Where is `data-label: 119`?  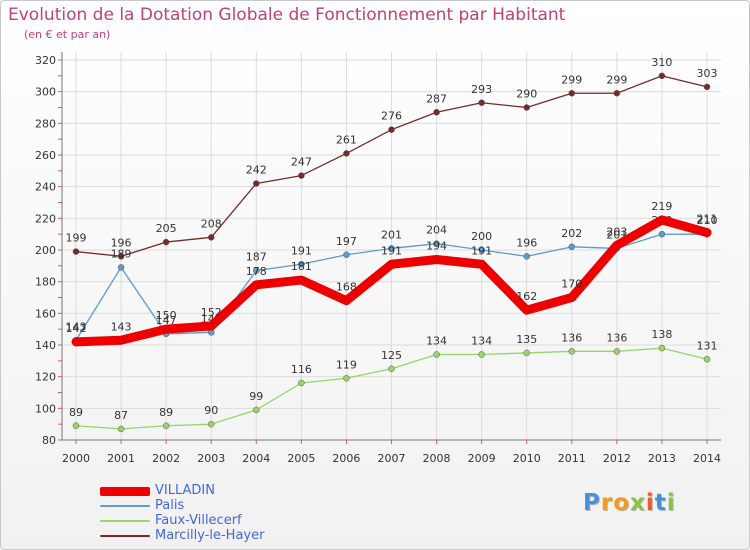 data-label: 119 is located at coordinates (346, 364).